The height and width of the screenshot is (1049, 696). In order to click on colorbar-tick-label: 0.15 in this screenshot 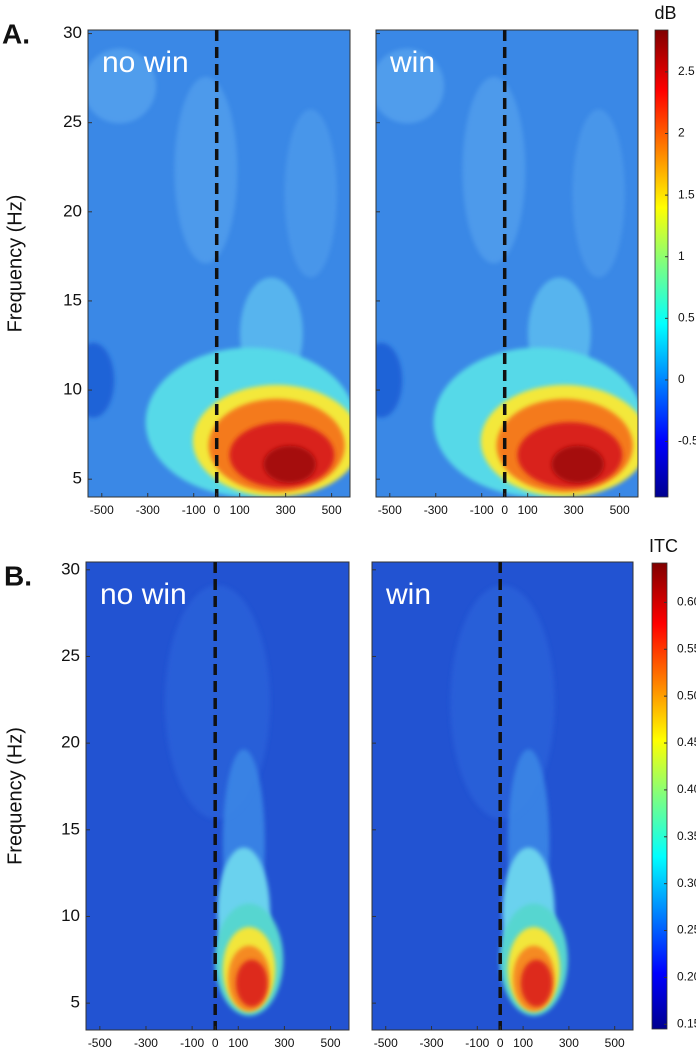, I will do `click(686, 1023)`.